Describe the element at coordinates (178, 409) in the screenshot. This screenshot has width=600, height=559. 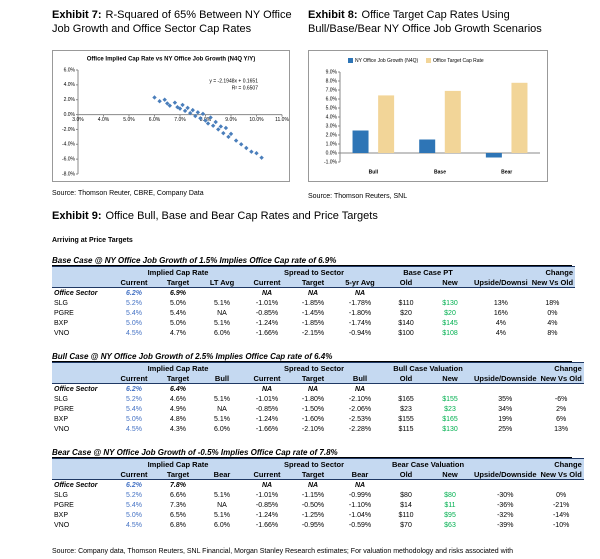
I see `cell: 4.9%` at that location.